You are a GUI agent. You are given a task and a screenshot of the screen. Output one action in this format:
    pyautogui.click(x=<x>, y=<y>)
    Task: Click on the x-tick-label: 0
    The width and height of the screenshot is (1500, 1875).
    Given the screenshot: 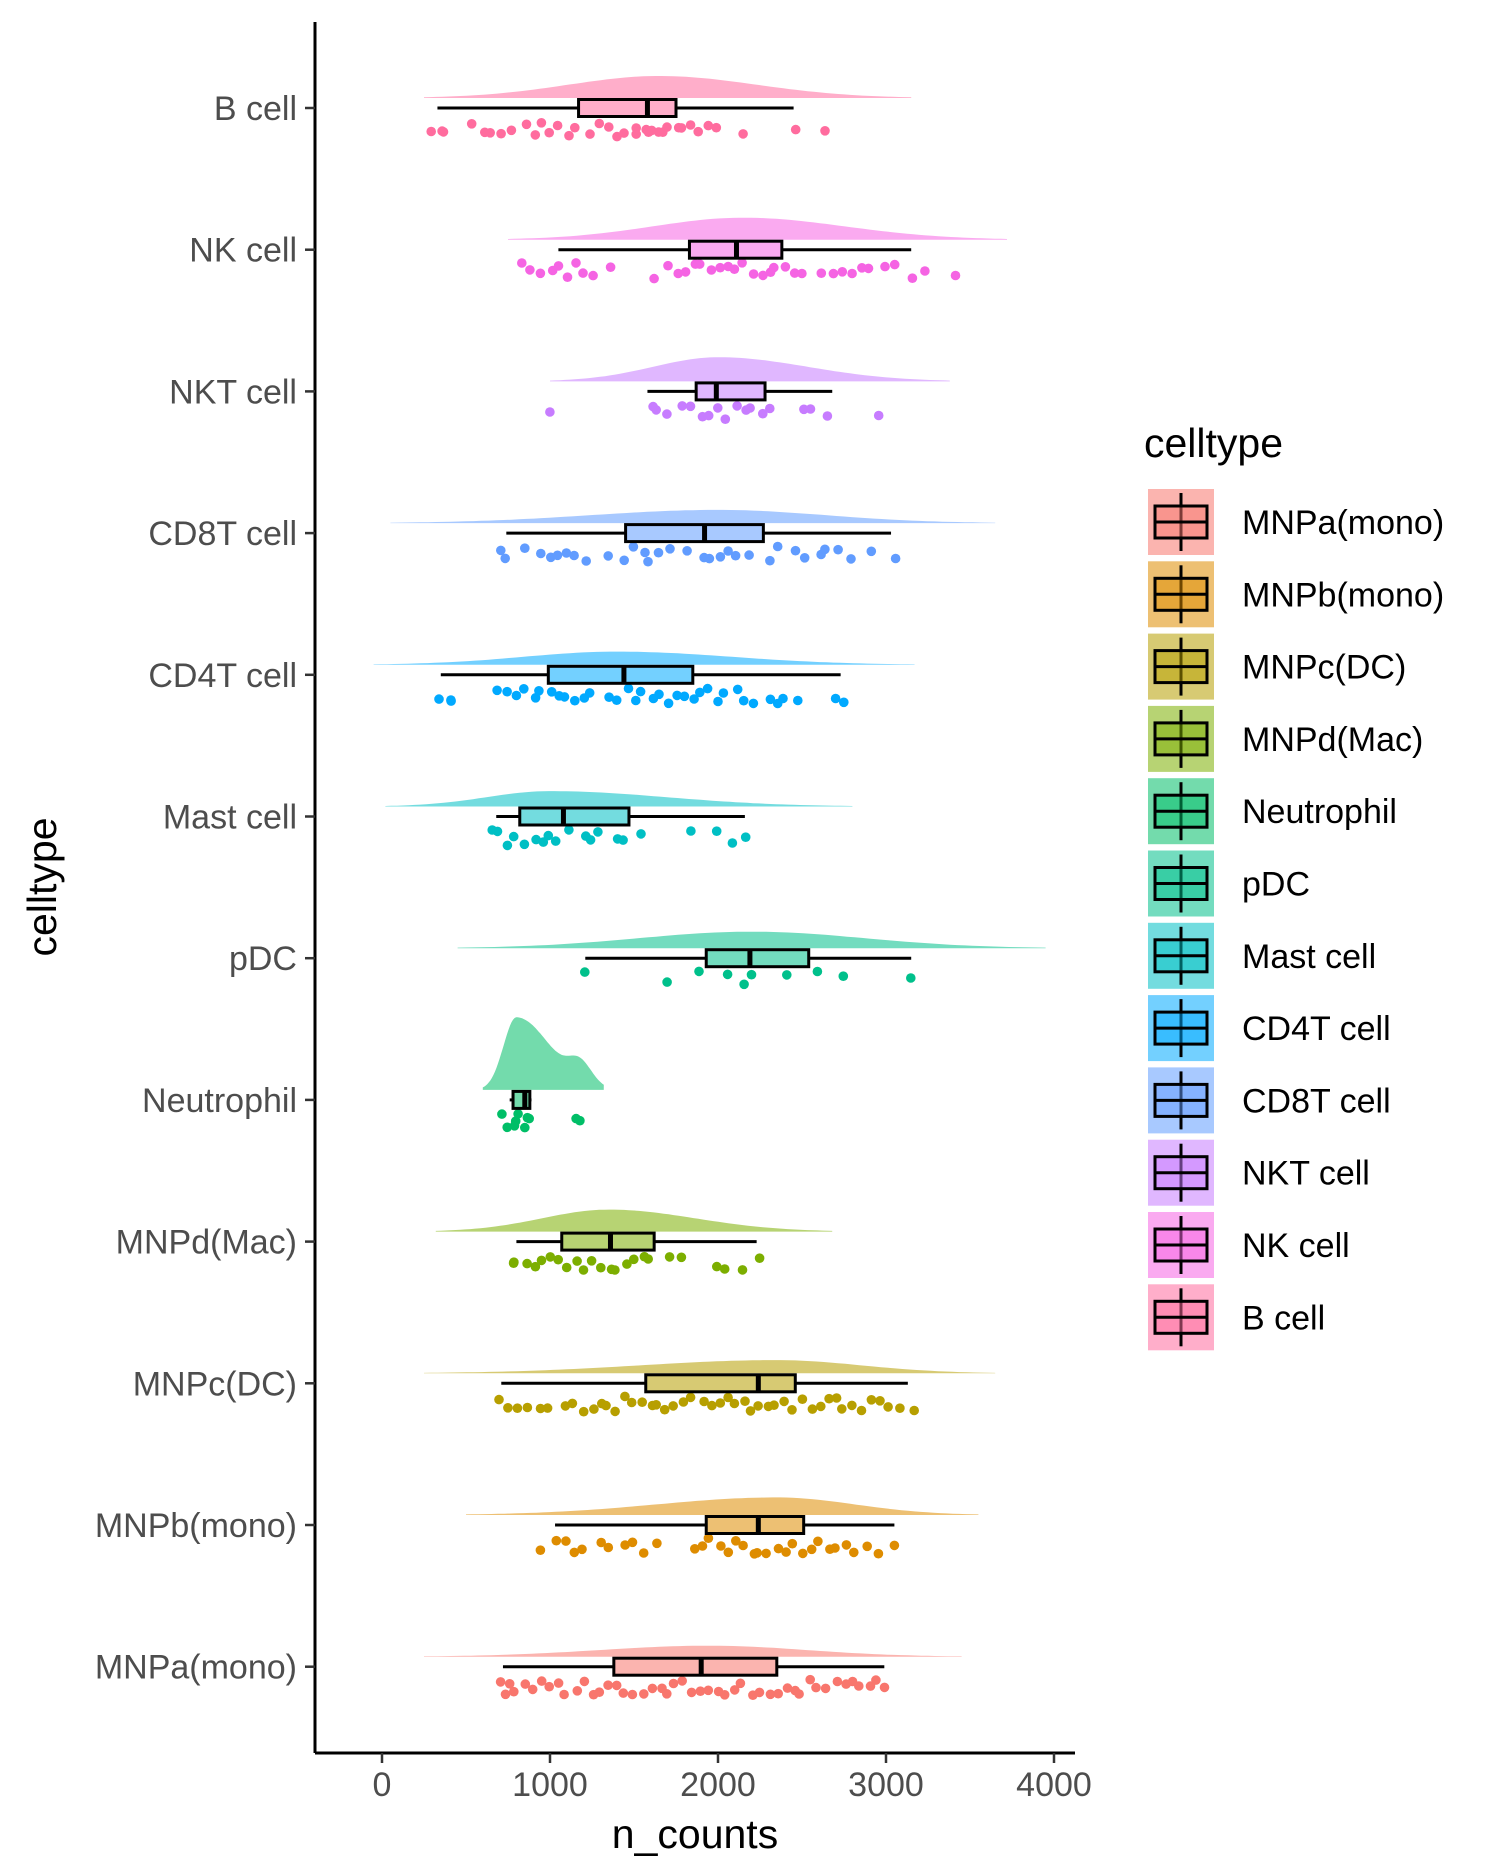 What is the action you would take?
    pyautogui.click(x=382, y=1785)
    